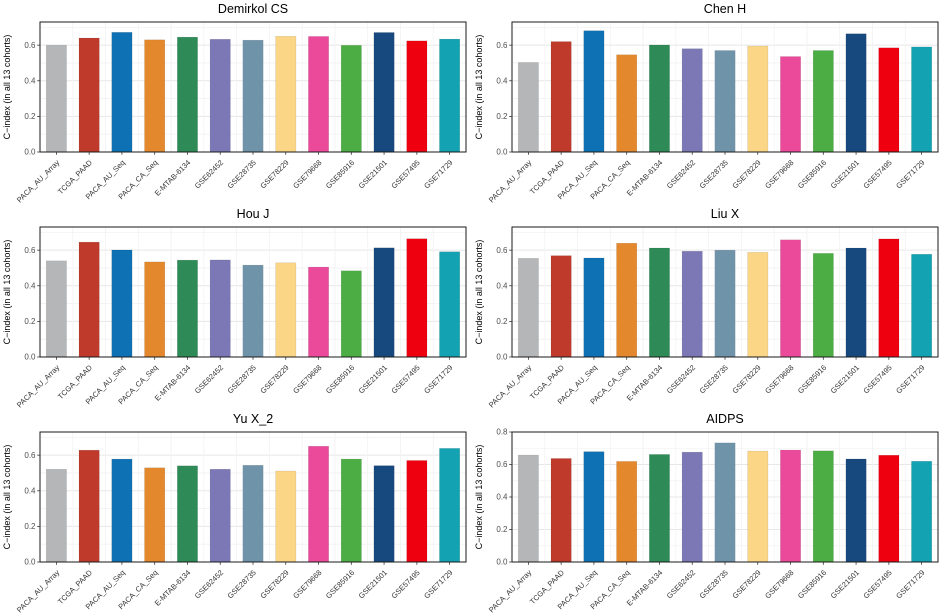  Describe the element at coordinates (7, 292) in the screenshot. I see `y-axis-label: C−index (in all 13 cohorts)` at that location.